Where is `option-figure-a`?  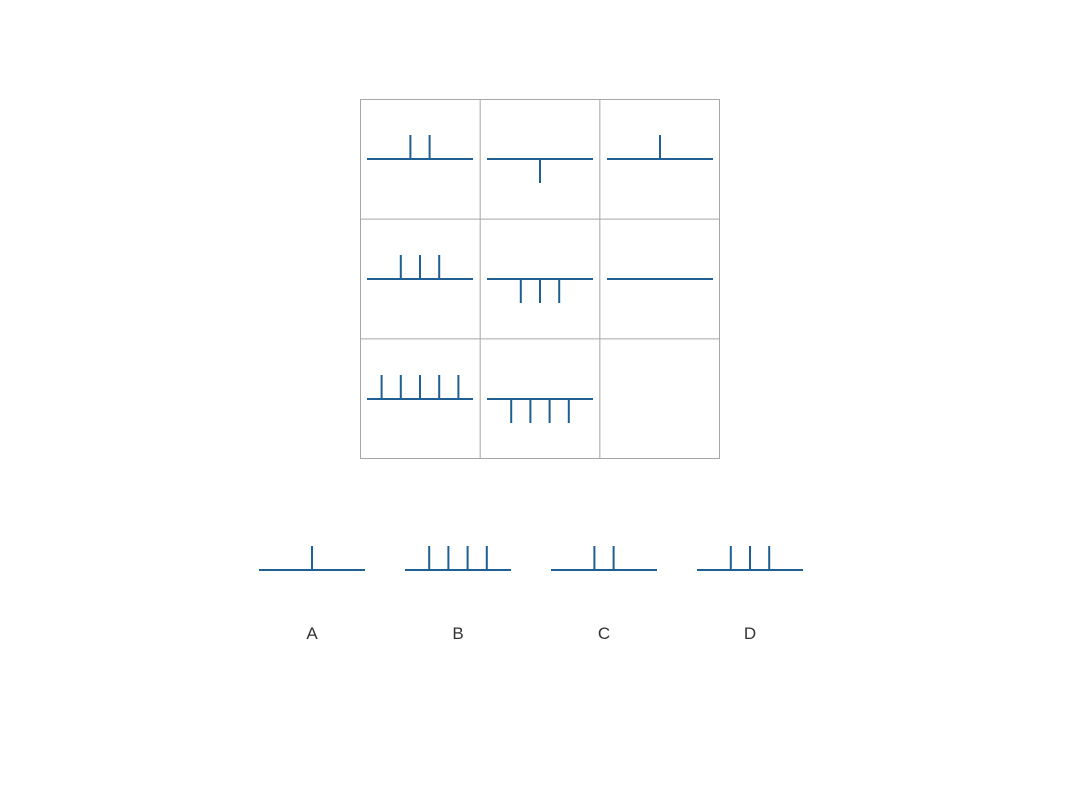
option-figure-a is located at coordinates (312, 560).